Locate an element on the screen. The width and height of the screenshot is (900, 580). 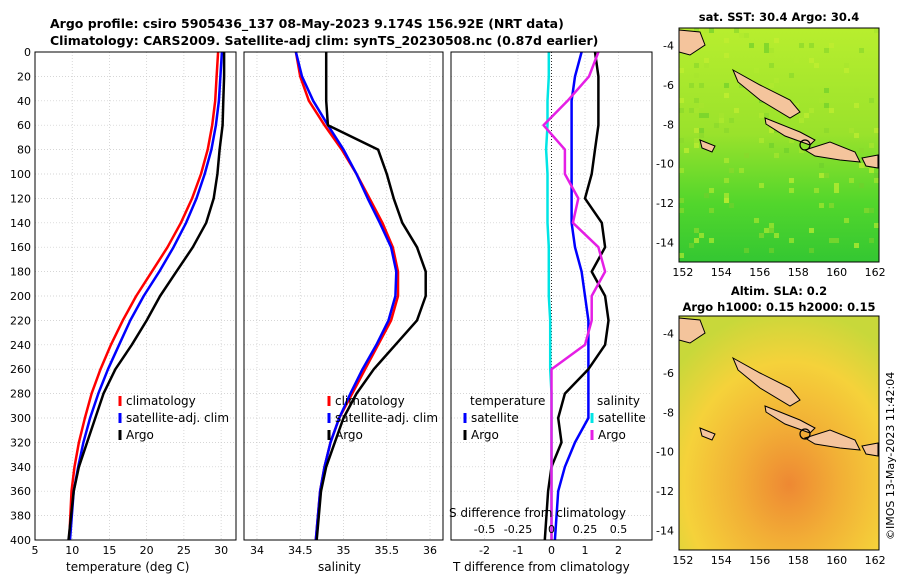
difference-xlabel: T difference from climatology is located at coordinates (541, 567).